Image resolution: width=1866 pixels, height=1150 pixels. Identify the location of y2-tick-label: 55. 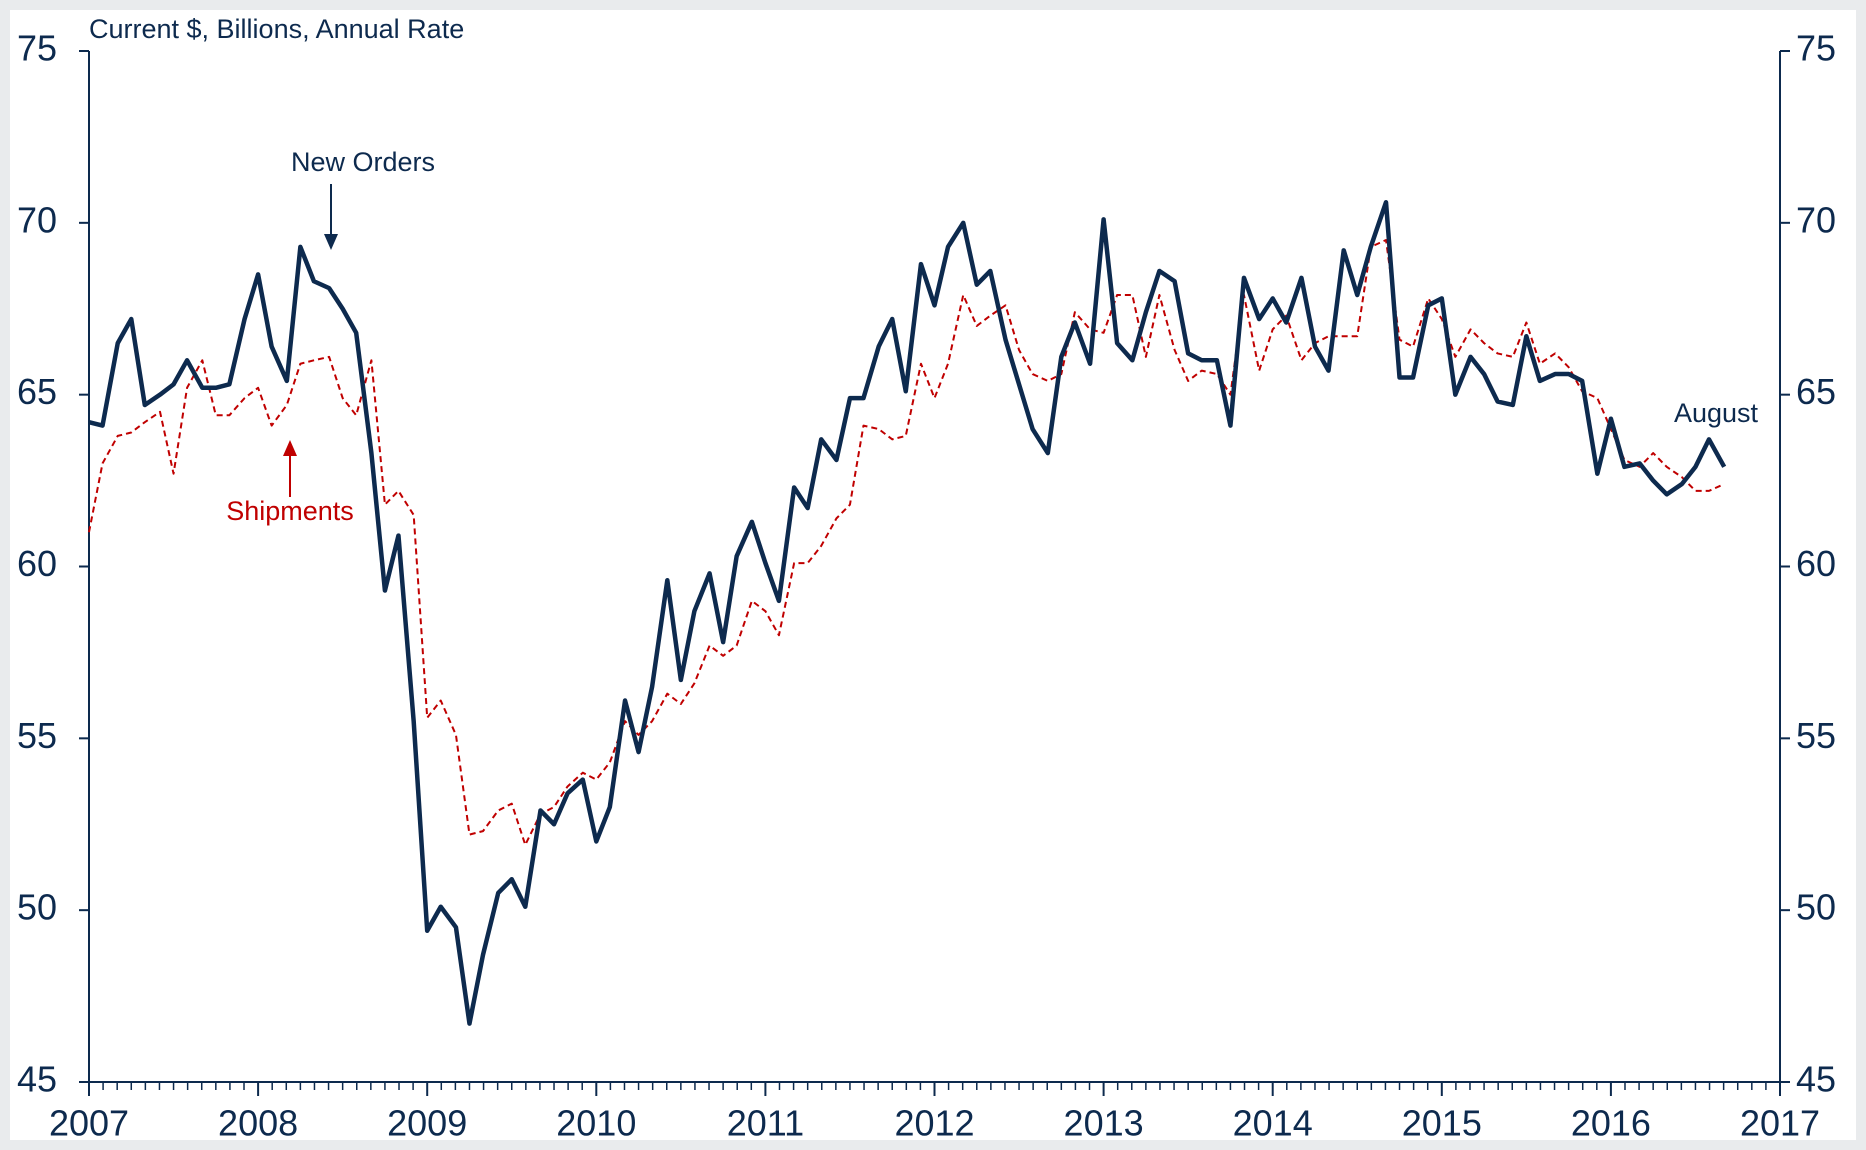
(1816, 735).